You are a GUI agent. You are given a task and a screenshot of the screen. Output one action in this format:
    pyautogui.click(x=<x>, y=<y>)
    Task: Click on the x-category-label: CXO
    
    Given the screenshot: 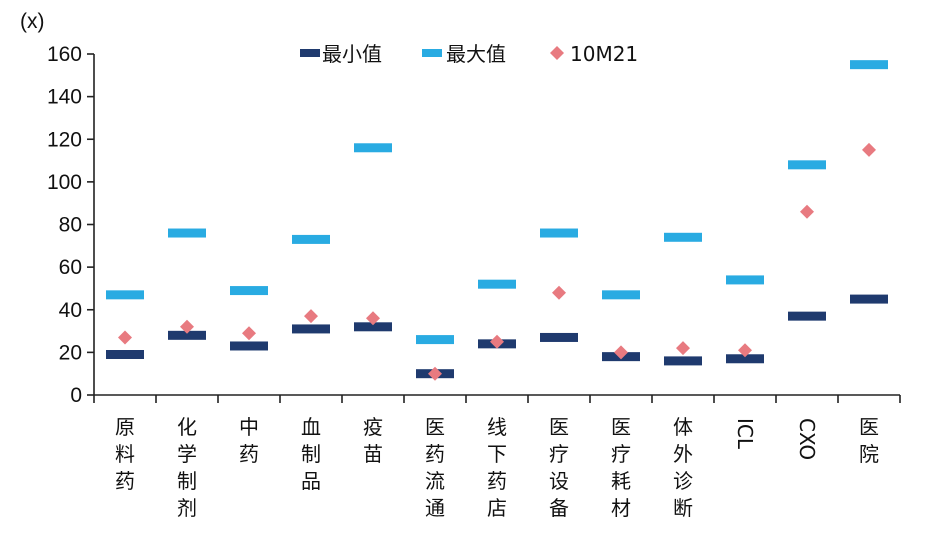 What is the action you would take?
    pyautogui.click(x=807, y=439)
    